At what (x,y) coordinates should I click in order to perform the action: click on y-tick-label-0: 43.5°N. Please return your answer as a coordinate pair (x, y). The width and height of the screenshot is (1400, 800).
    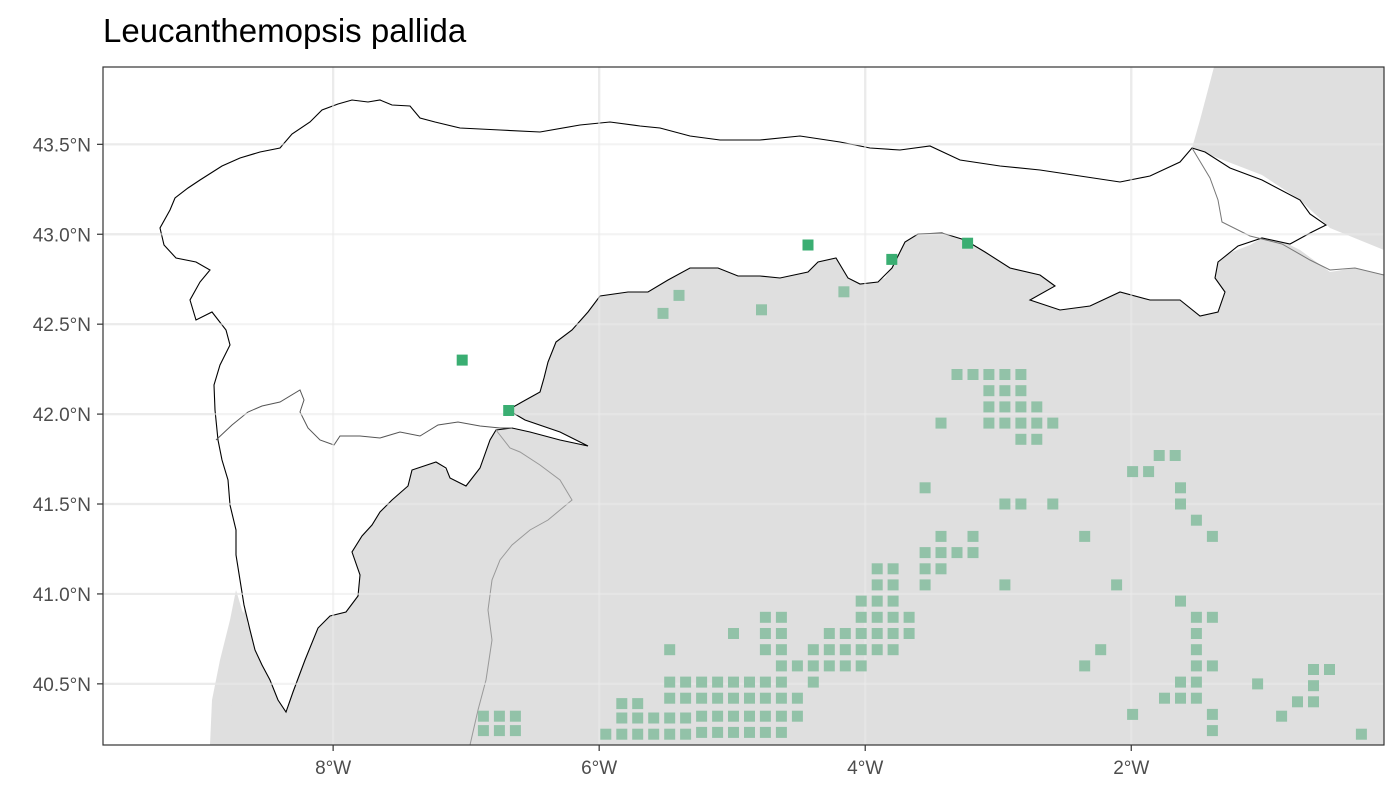
    Looking at the image, I should click on (62, 145).